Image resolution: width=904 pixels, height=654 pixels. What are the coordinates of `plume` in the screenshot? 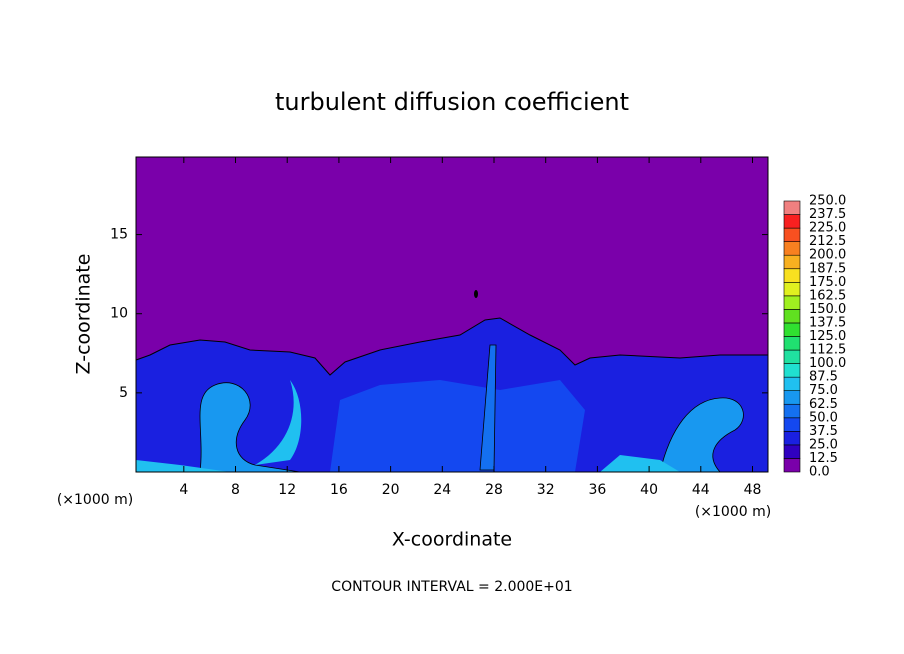 It's located at (488, 407).